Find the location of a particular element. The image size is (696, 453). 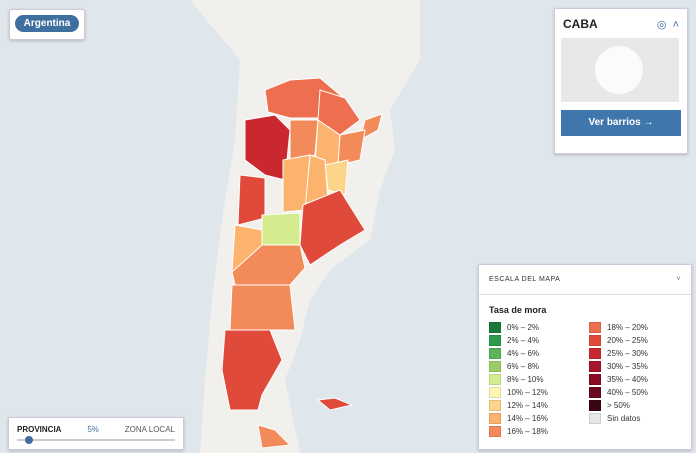

legend-label: 6% – 8% is located at coordinates (523, 366).